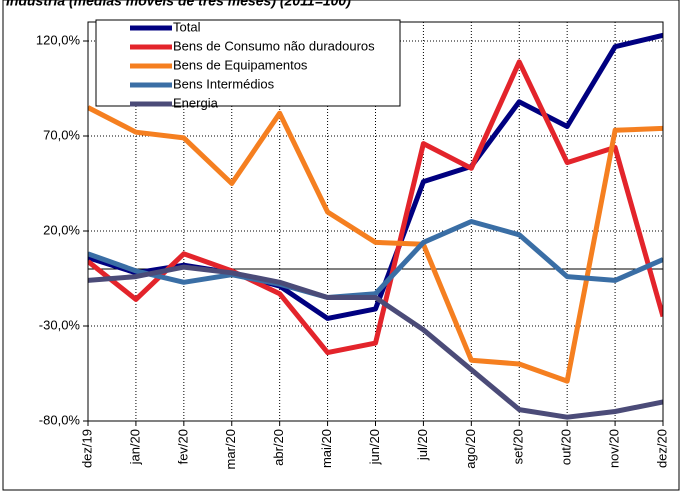  Describe the element at coordinates (86, 448) in the screenshot. I see `x-tick-label: dez/19` at that location.